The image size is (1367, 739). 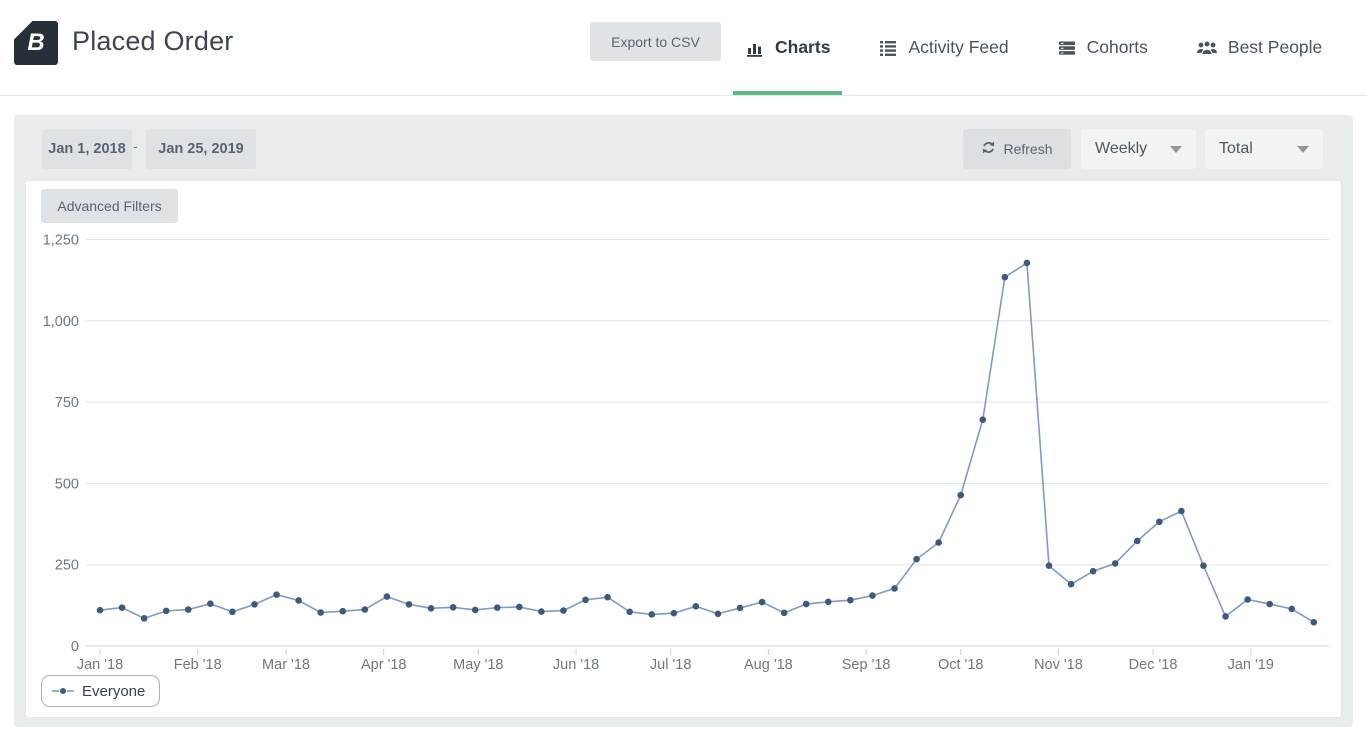 I want to click on y-axis-tick-label: 1,250, so click(x=61, y=241).